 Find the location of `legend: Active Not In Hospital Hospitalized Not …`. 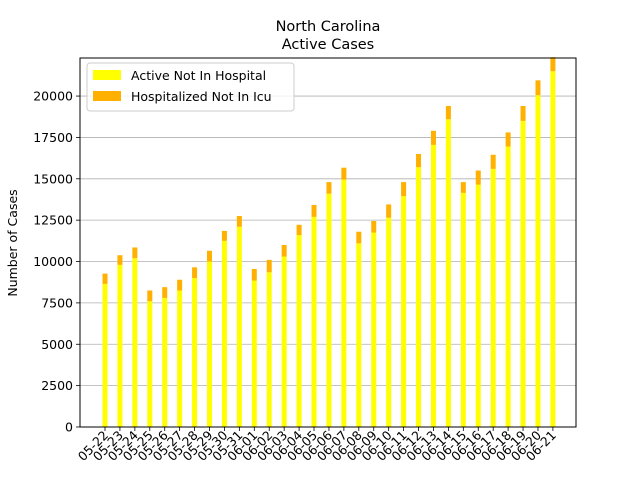

legend: Active Not In Hospital Hospitalized Not … is located at coordinates (190, 87).